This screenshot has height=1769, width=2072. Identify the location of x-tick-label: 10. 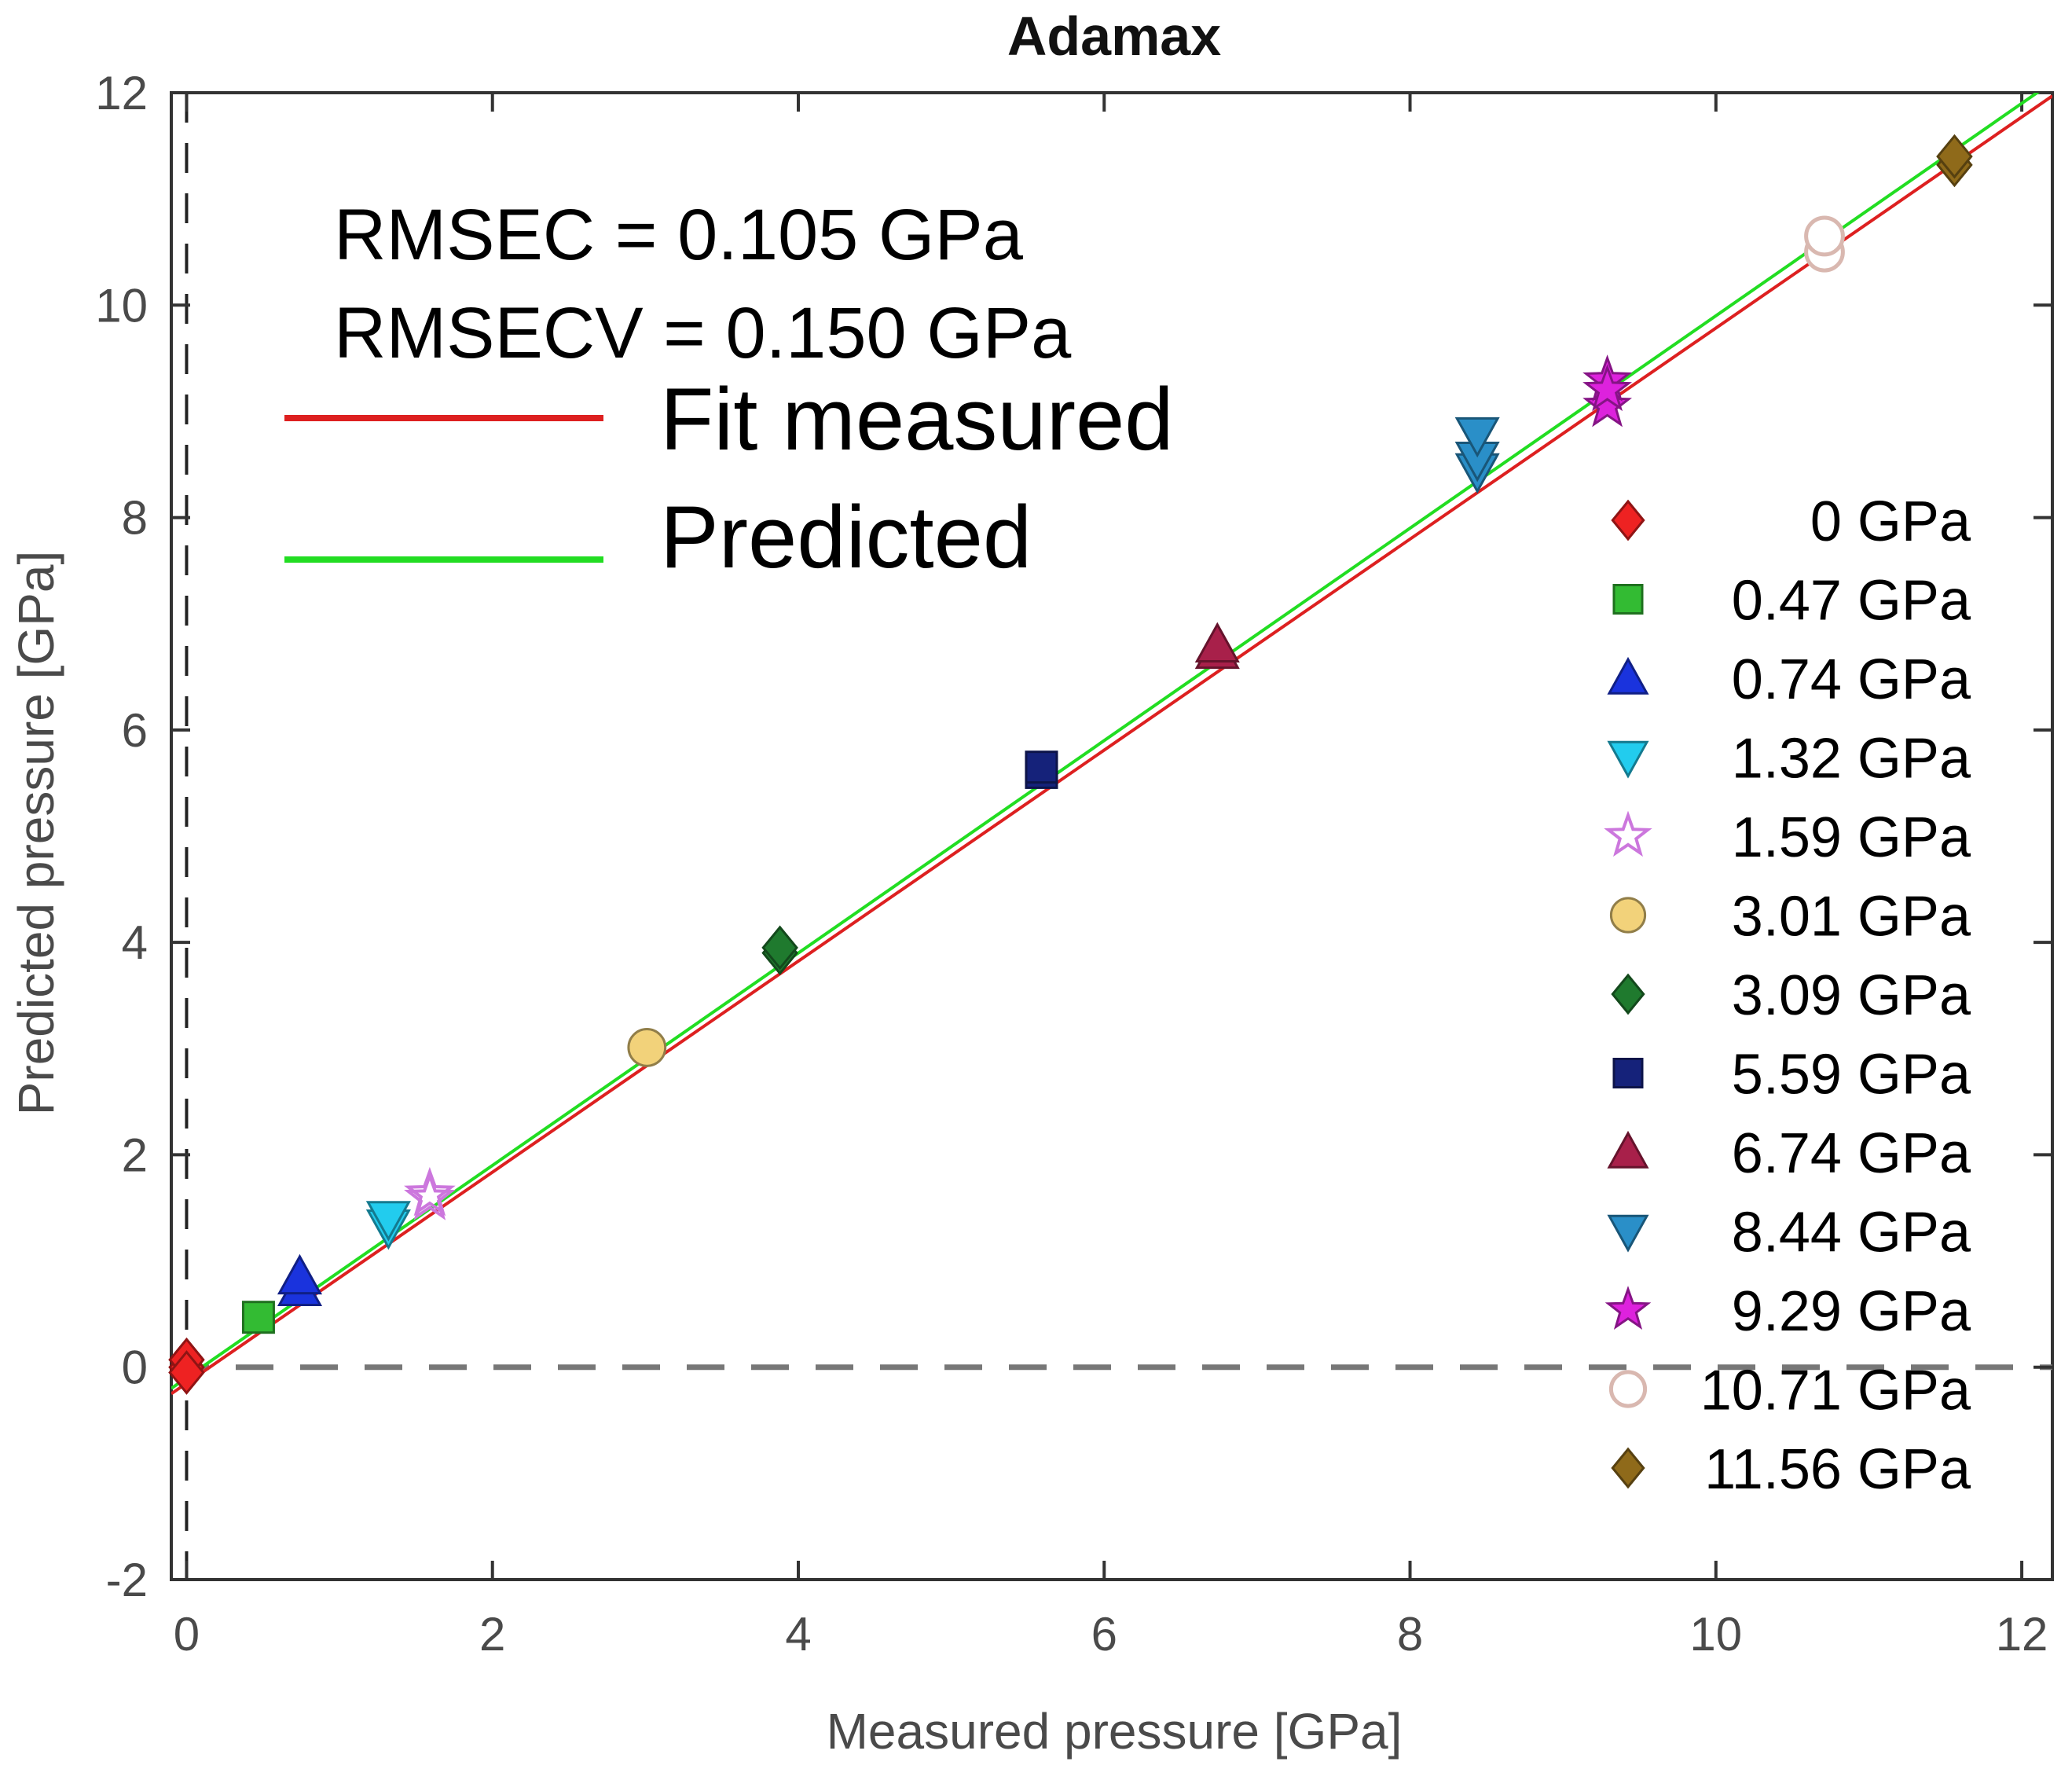
(1716, 1634).